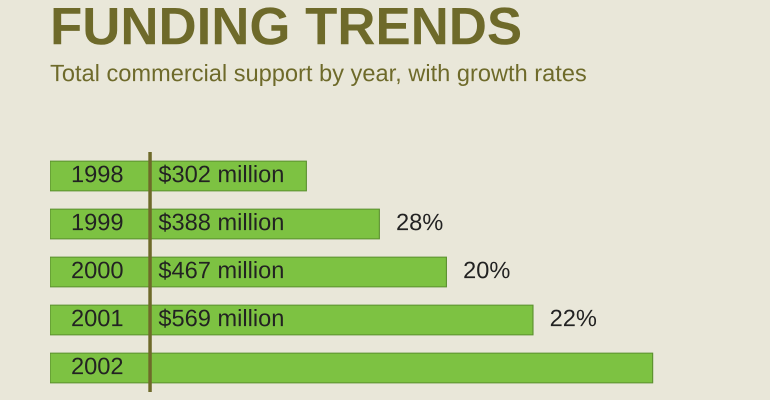 This screenshot has height=400, width=770. Describe the element at coordinates (97, 174) in the screenshot. I see `y-tick-label: 1998` at that location.